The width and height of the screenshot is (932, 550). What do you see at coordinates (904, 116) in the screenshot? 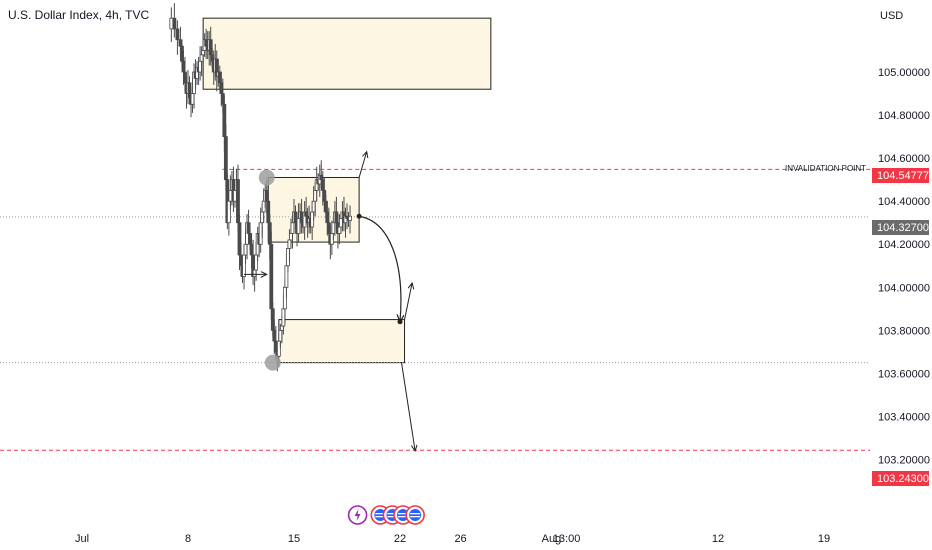
I see `price-tick-label: 104.80000` at bounding box center [904, 116].